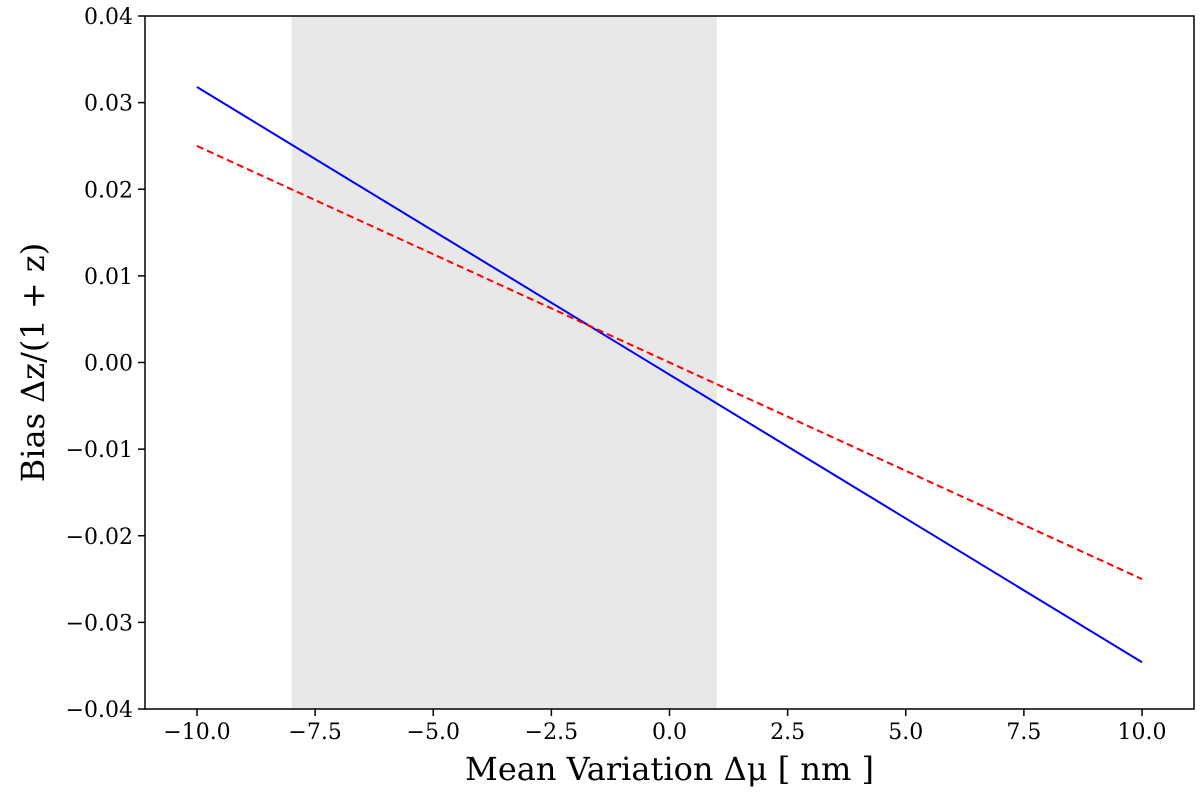  What do you see at coordinates (196, 732) in the screenshot?
I see `x-tick-label: −10.0` at bounding box center [196, 732].